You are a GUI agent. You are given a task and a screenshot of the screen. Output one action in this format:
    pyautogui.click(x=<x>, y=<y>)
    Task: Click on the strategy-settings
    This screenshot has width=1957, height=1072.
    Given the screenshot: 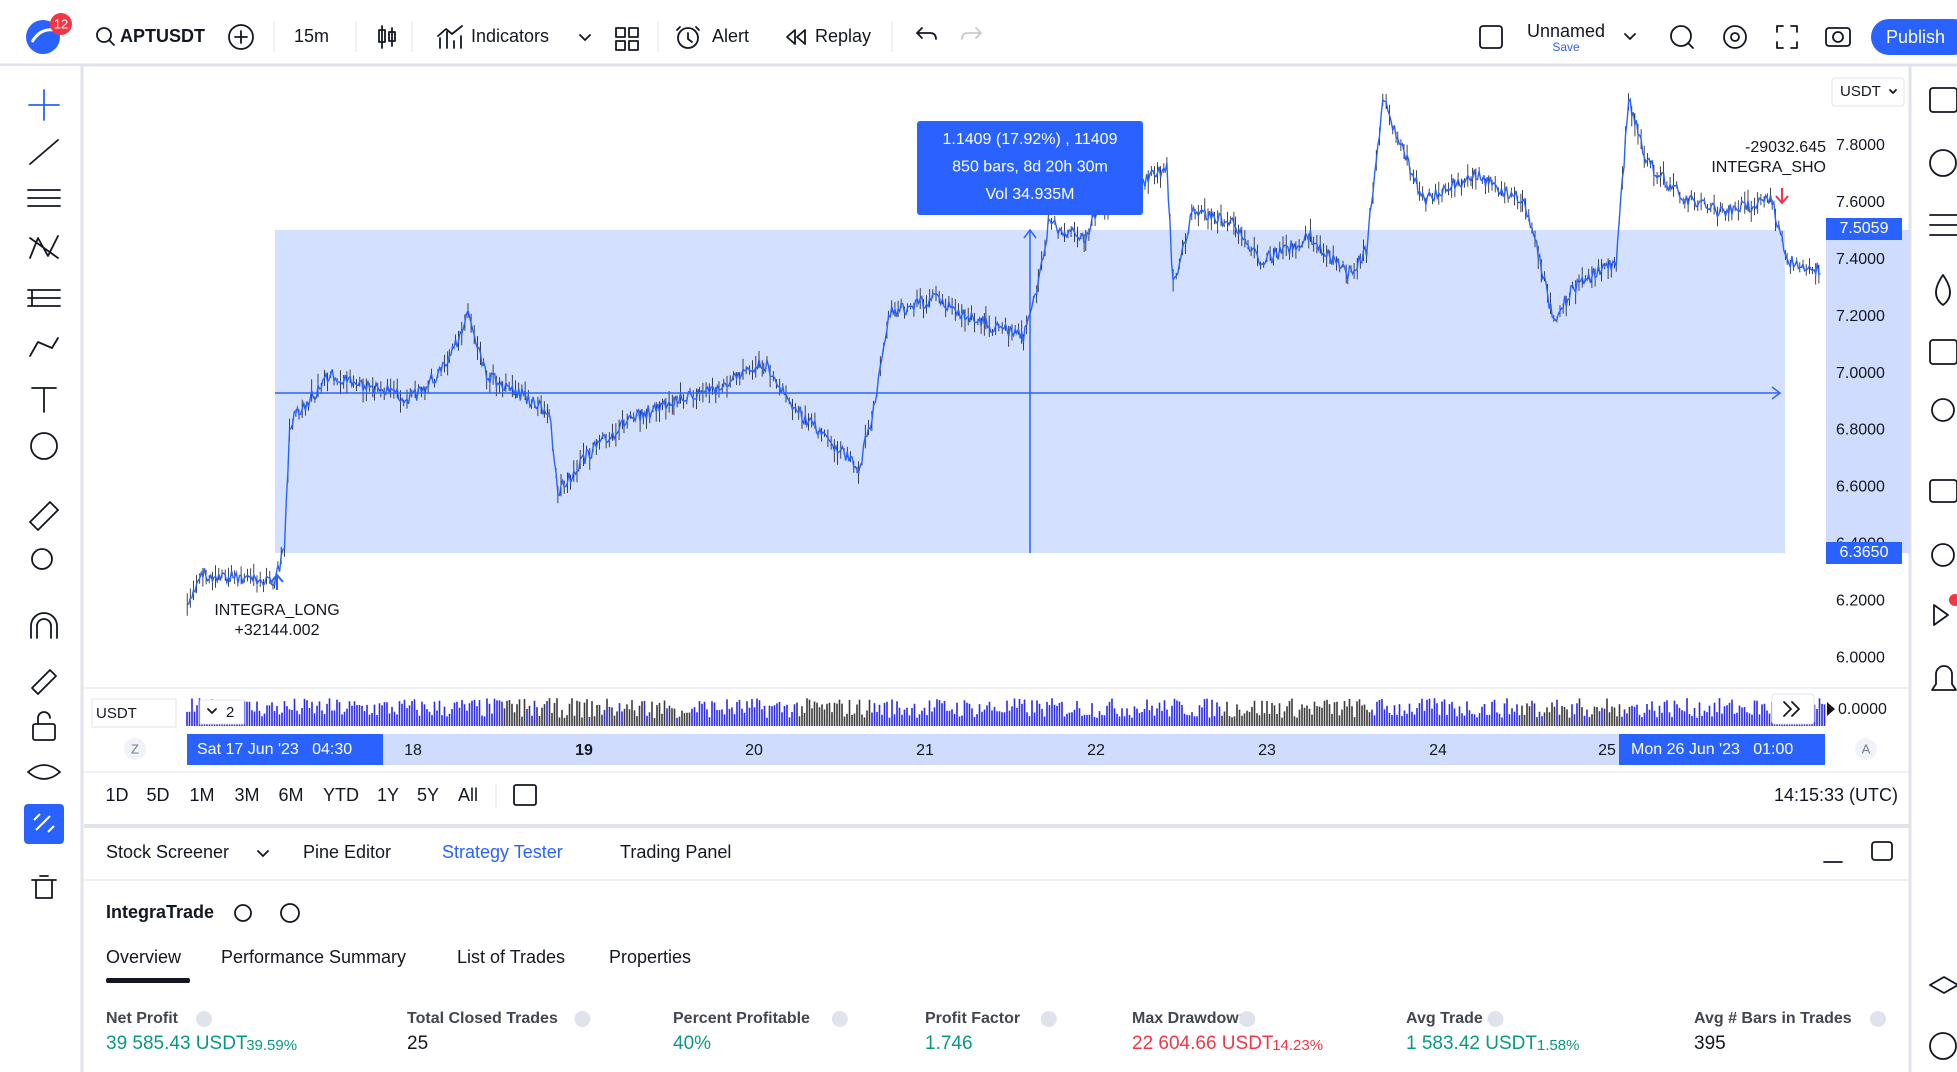 What is the action you would take?
    pyautogui.click(x=243, y=913)
    